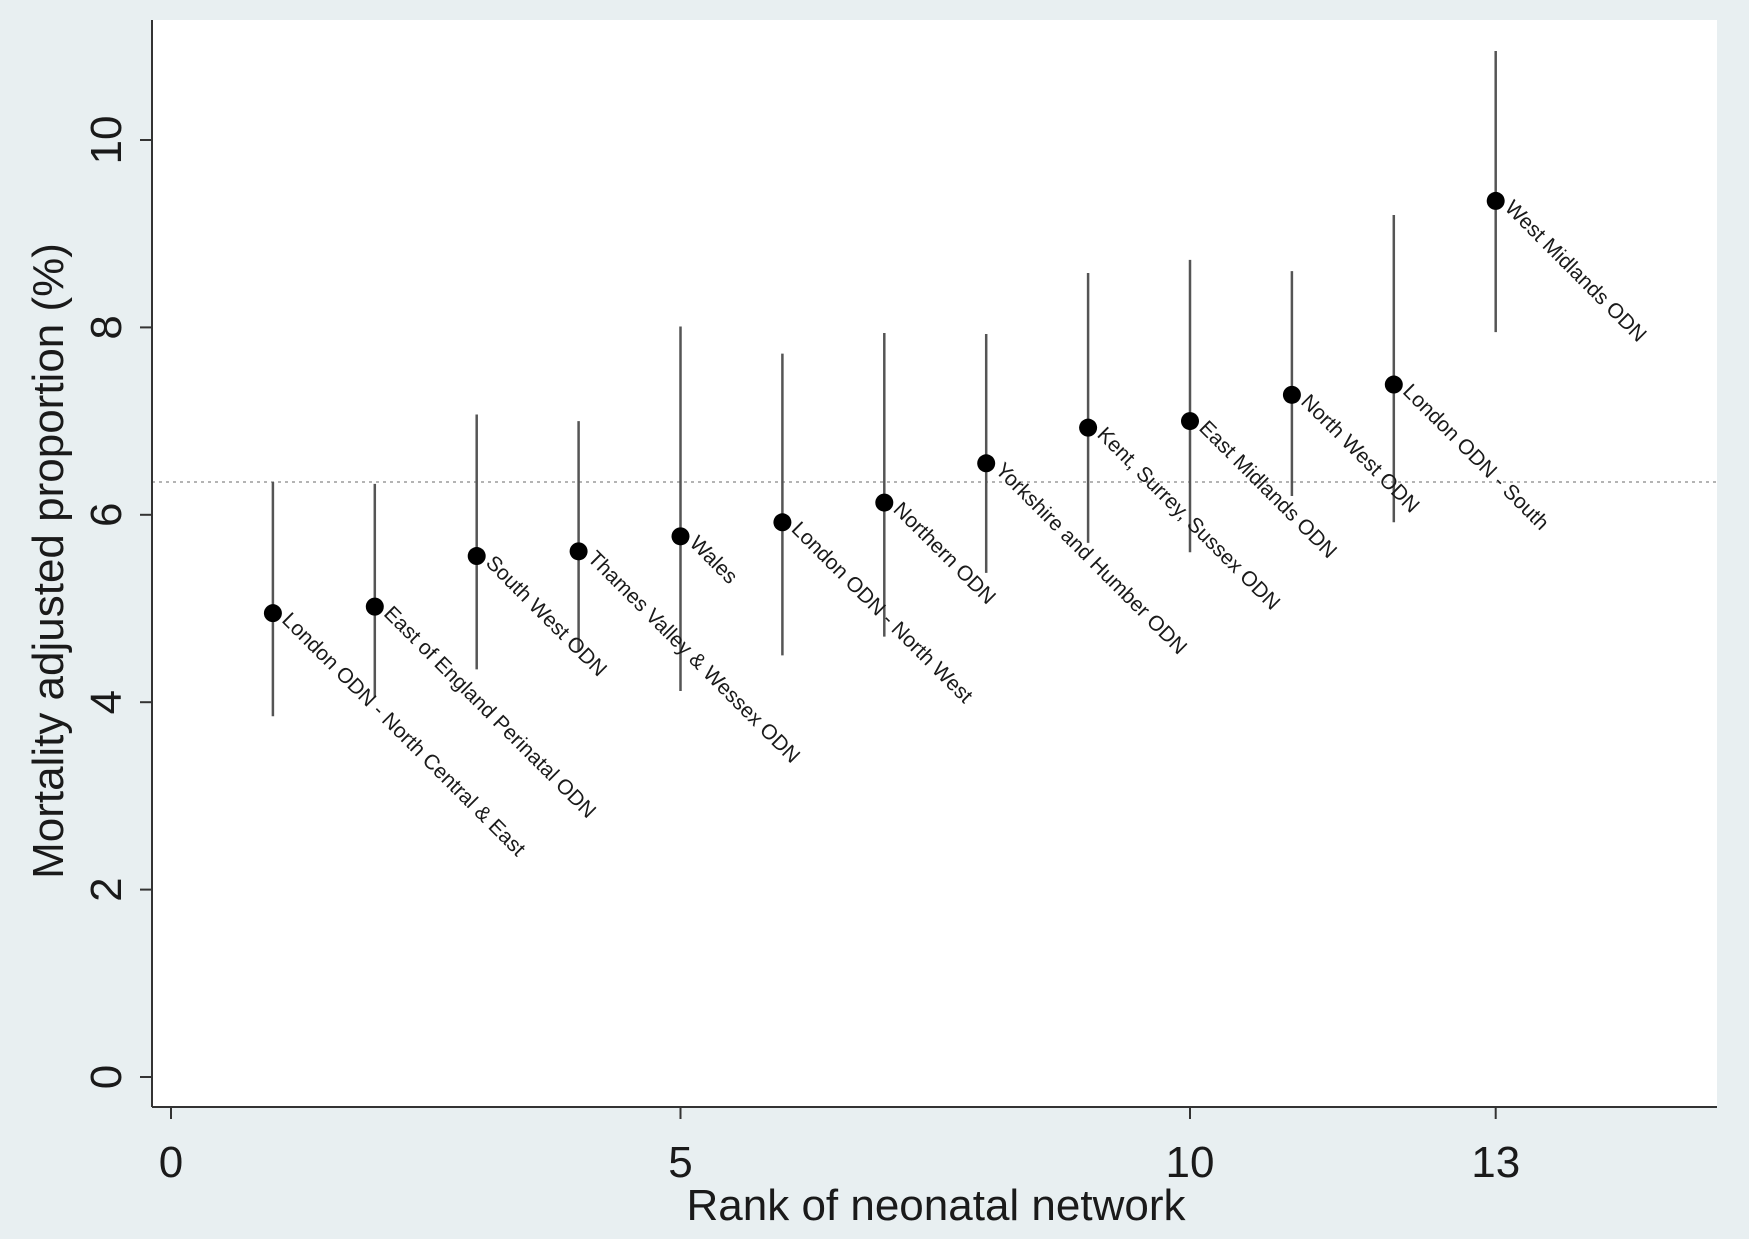 This screenshot has width=1749, height=1239. Describe the element at coordinates (48, 561) in the screenshot. I see `y-axis-title: Mortality adjusted proportion (%)` at that location.